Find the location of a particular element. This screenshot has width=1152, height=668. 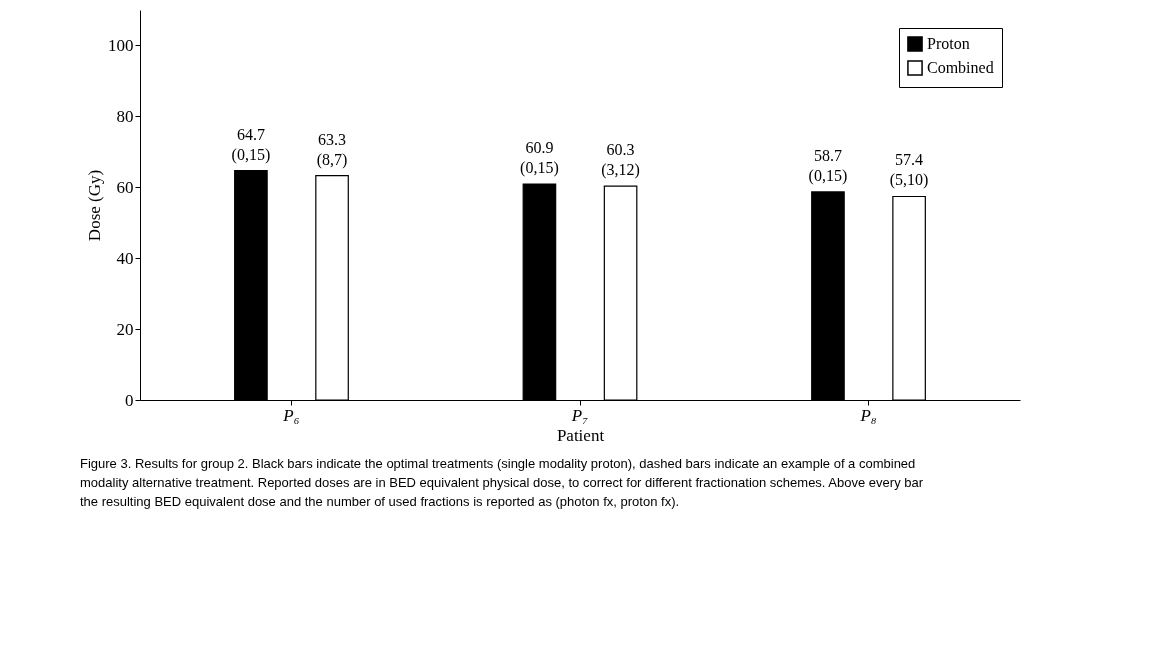

y-tick-label: 20 is located at coordinates (125, 329).